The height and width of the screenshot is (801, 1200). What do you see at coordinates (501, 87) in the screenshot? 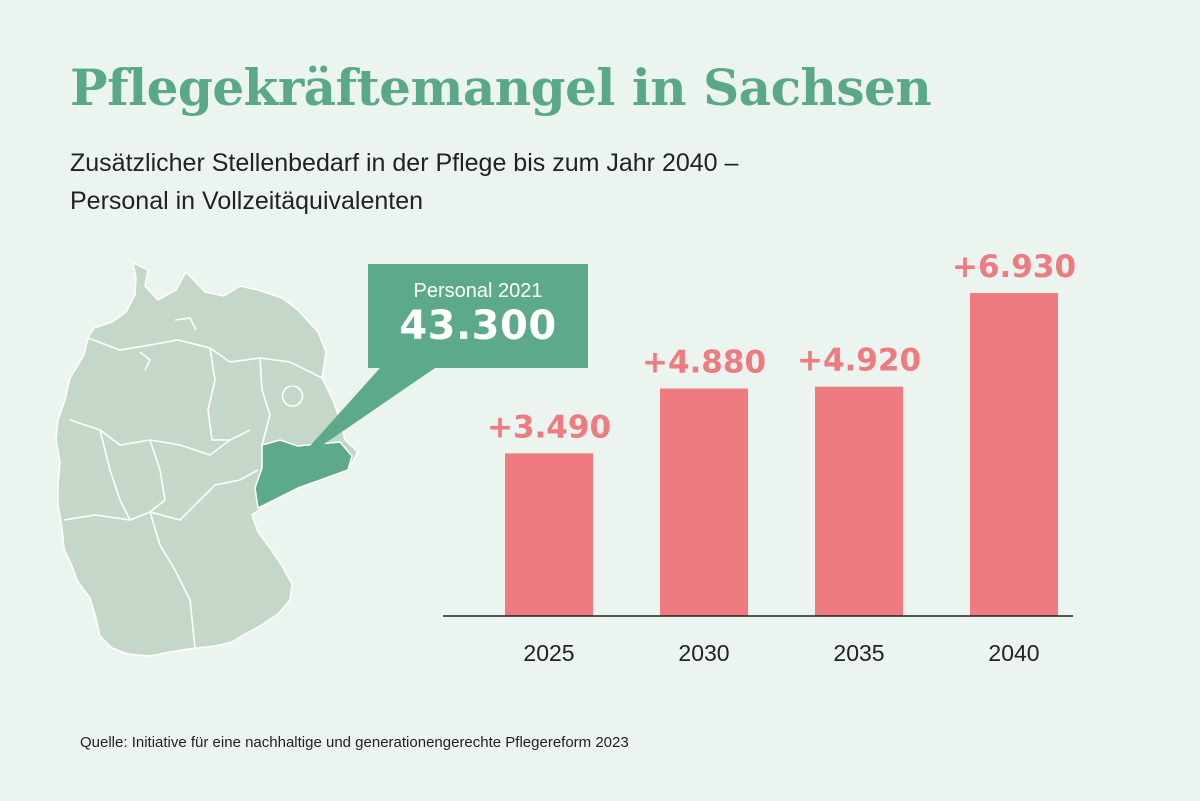
I see `page-title: Pflegekräftemangel in Sachsen` at bounding box center [501, 87].